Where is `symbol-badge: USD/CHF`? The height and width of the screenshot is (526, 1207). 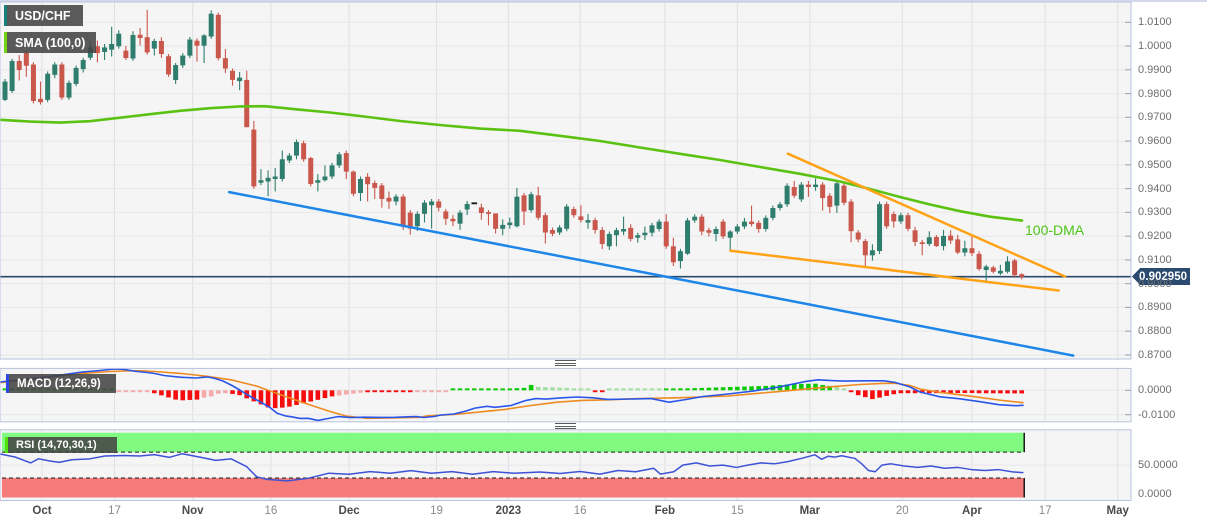
symbol-badge: USD/CHF is located at coordinates (43, 15).